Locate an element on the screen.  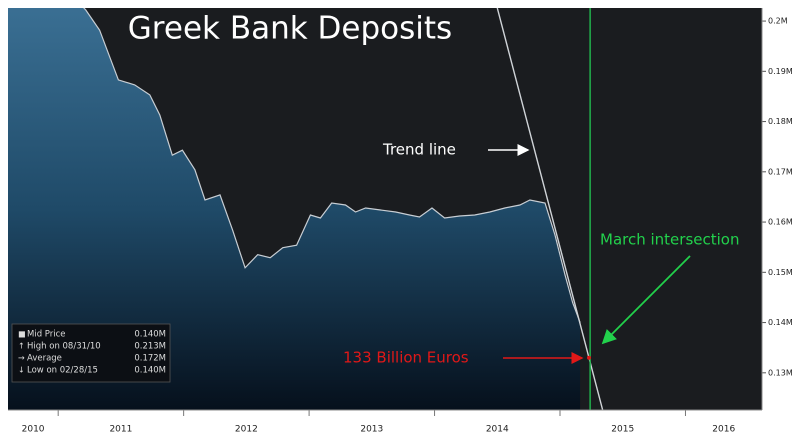
chart-title: Greek Bank Deposits is located at coordinates (290, 29).